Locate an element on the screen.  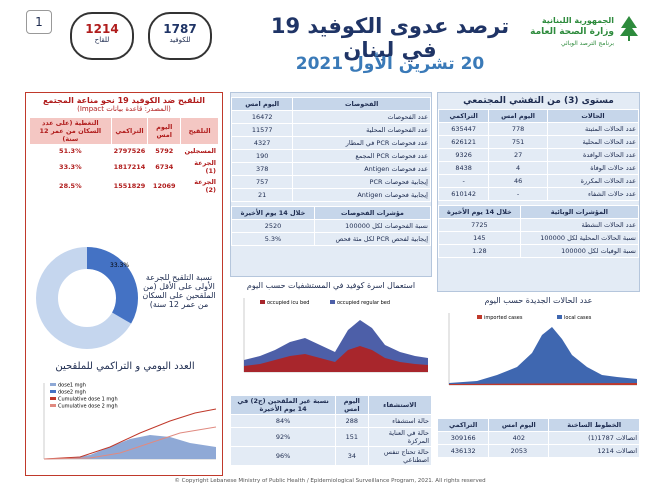
row: حالة تحتاج تنفس اصطناعي 34 96% is located at coordinates (331, 456).